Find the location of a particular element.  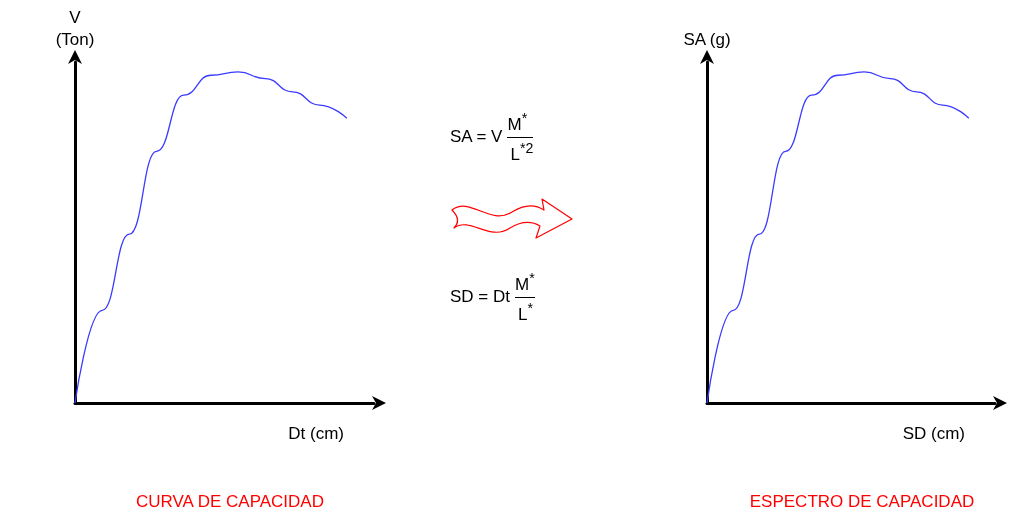

text: L$^{*2}$ is located at coordinates (521, 151).